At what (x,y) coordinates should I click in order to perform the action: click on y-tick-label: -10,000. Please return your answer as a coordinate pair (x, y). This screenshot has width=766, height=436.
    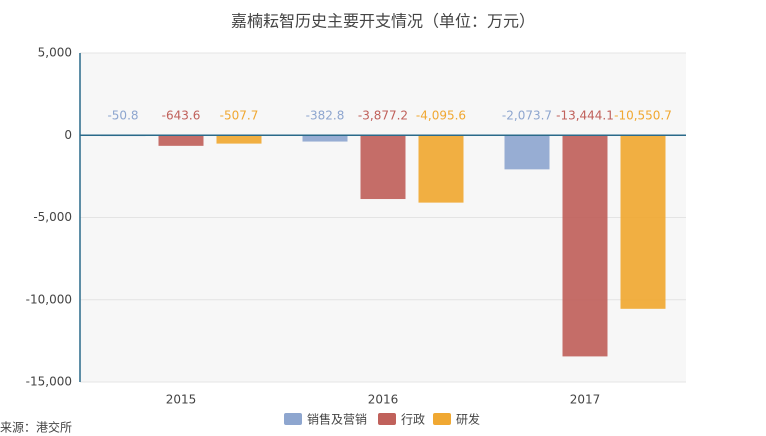
    Looking at the image, I should click on (49, 299).